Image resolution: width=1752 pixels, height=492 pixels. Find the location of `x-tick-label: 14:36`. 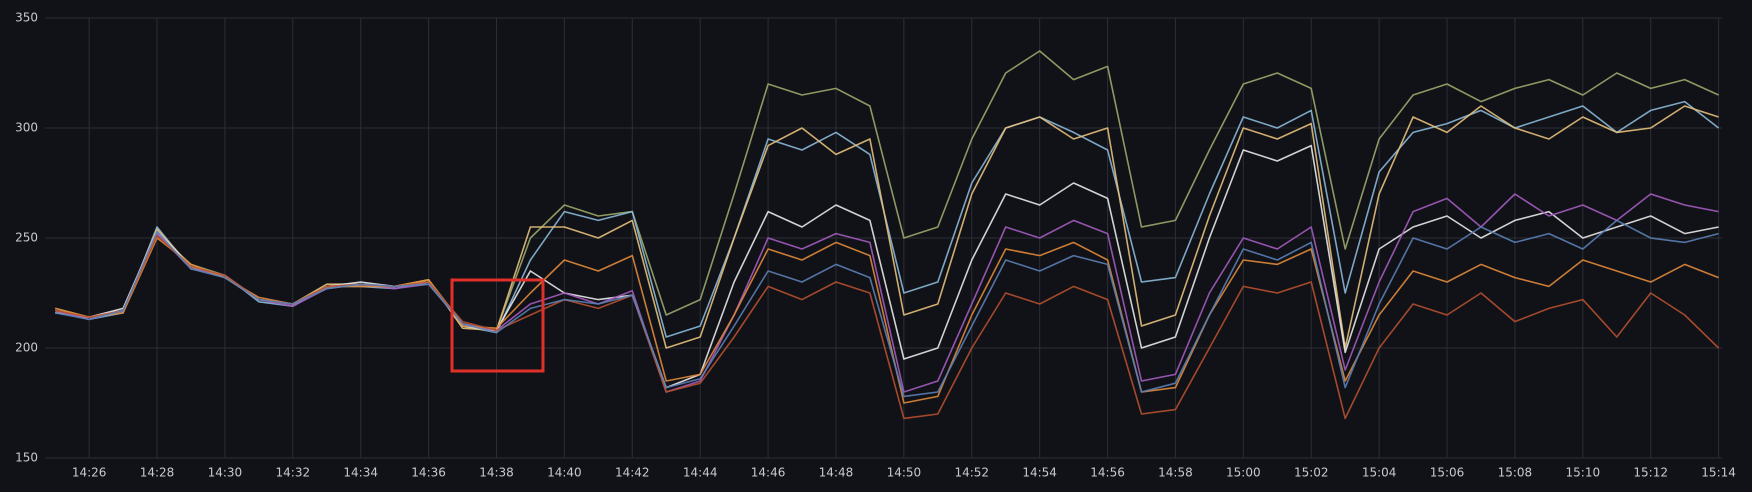

x-tick-label: 14:36 is located at coordinates (428, 473).